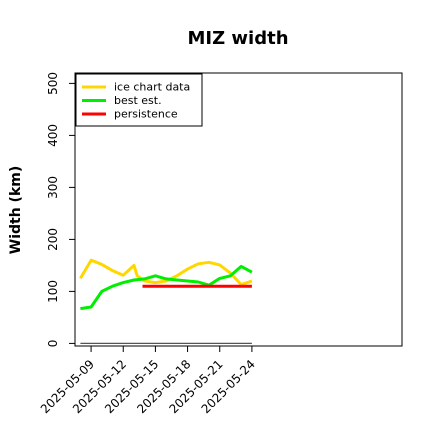 This screenshot has height=440, width=440. What do you see at coordinates (53, 83) in the screenshot?
I see `y-tick-label-500: 500` at bounding box center [53, 83].